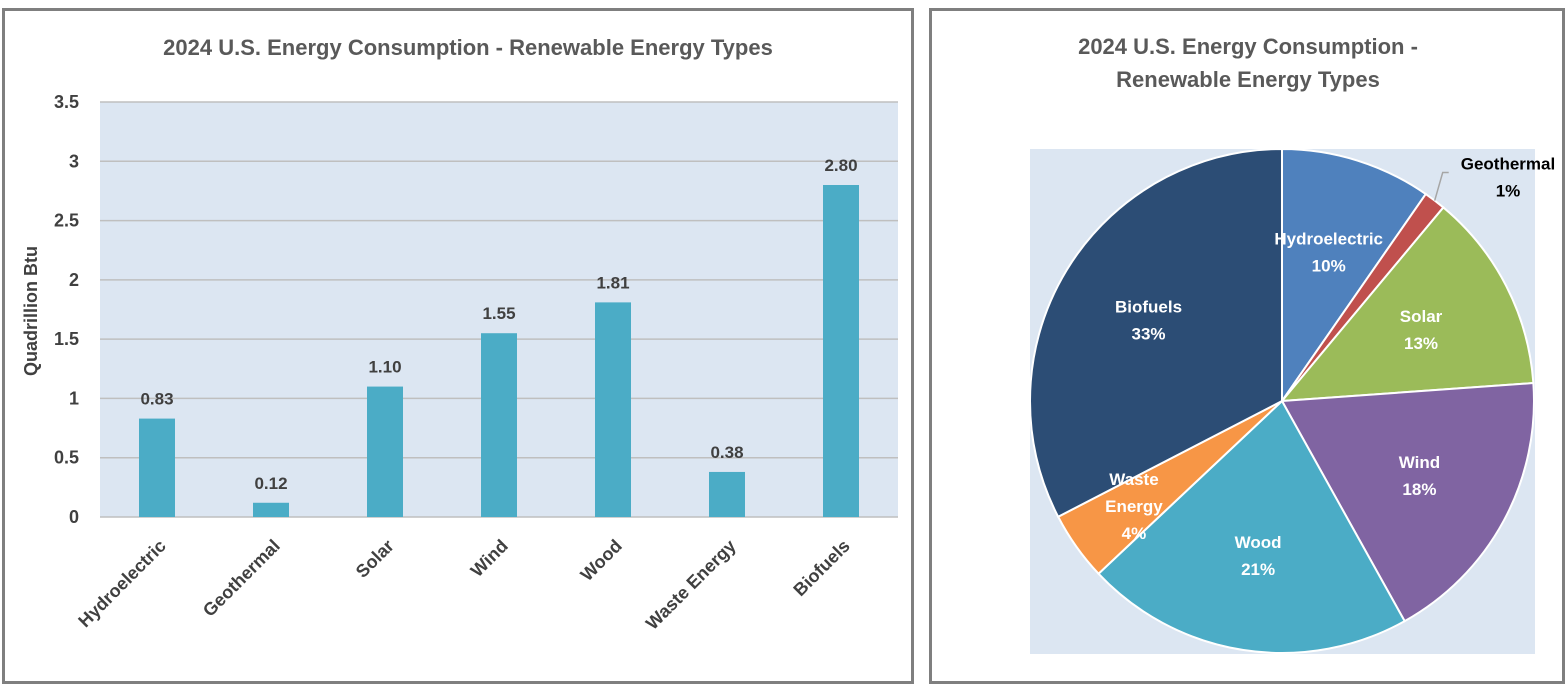 This screenshot has height=687, width=1567. I want to click on slice-name-label: Biofuels, so click(1148, 306).